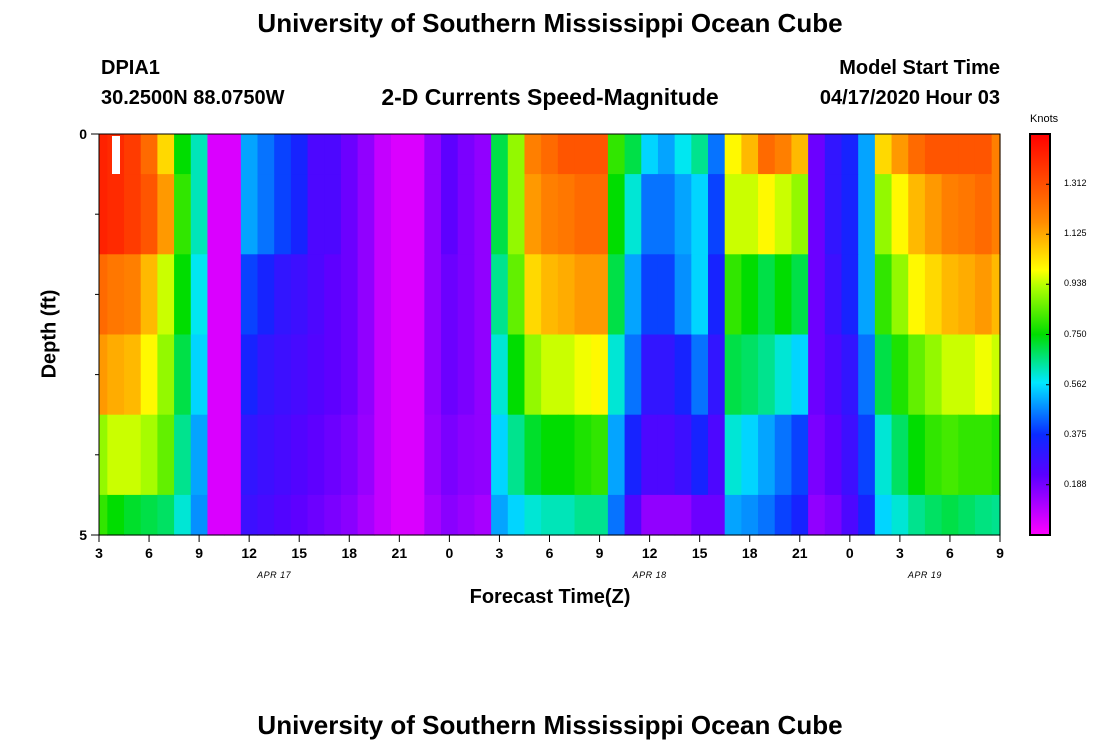 This screenshot has height=750, width=1100. What do you see at coordinates (1075, 283) in the screenshot?
I see `colorbar-tick-label: 0.938` at bounding box center [1075, 283].